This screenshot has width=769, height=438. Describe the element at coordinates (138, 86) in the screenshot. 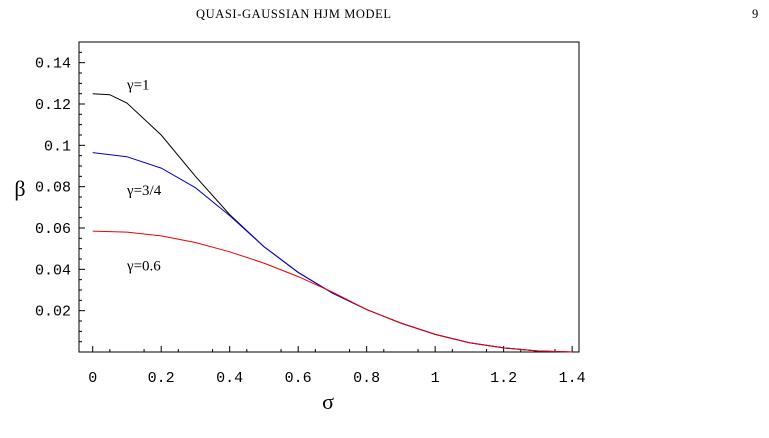

I see `curve-annotation: γ=1` at that location.